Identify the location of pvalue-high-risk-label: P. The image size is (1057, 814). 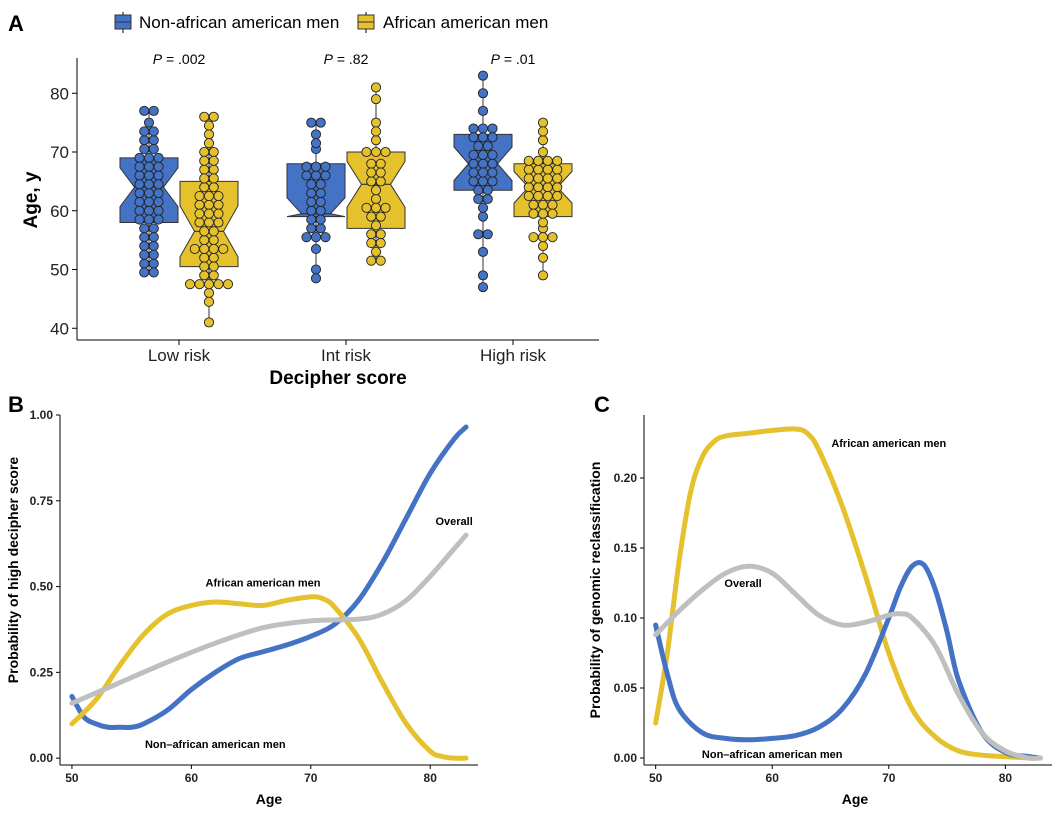
(496, 59).